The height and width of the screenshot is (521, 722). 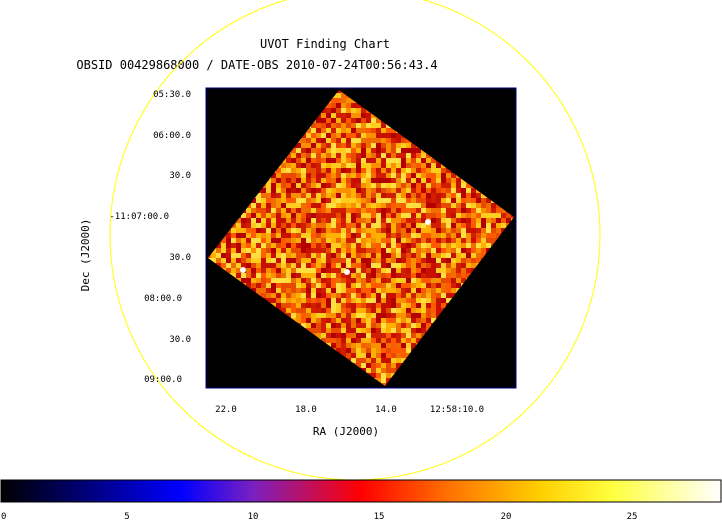 I want to click on ra-tick-label: 14.0, so click(x=386, y=410).